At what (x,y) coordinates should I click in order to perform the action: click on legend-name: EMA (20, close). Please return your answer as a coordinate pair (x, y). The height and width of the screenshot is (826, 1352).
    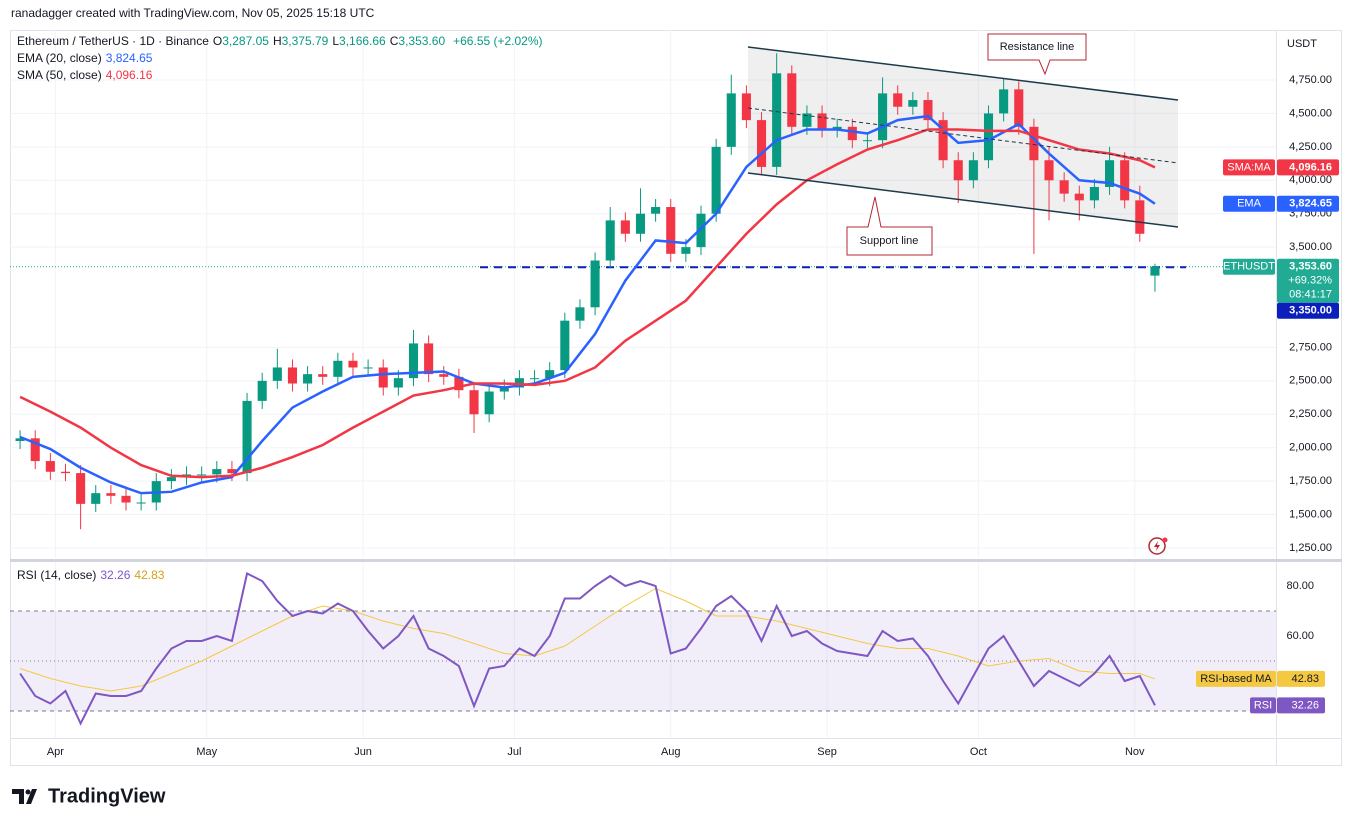
    Looking at the image, I should click on (59, 58).